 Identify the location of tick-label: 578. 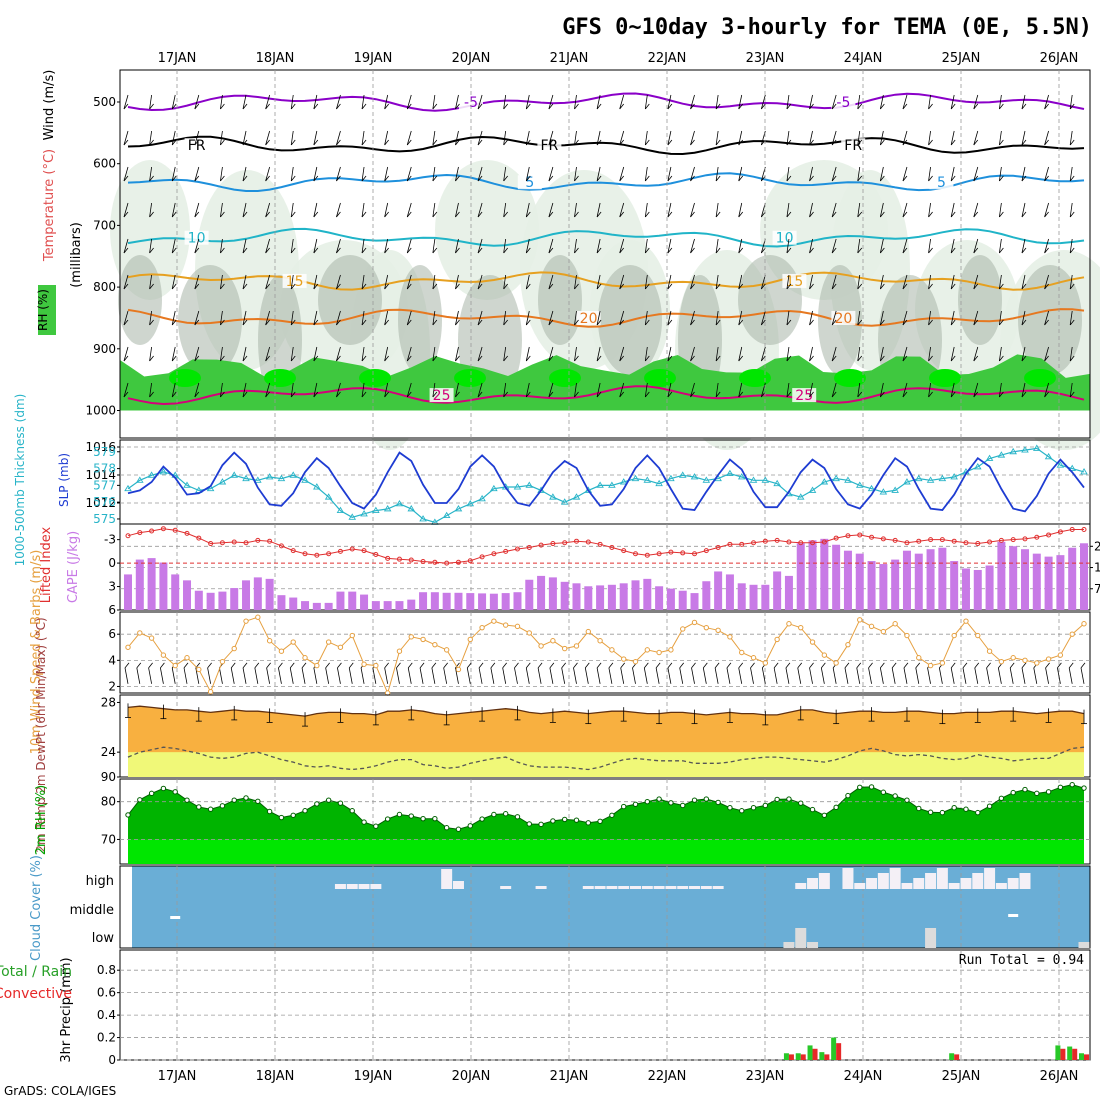
(104, 469).